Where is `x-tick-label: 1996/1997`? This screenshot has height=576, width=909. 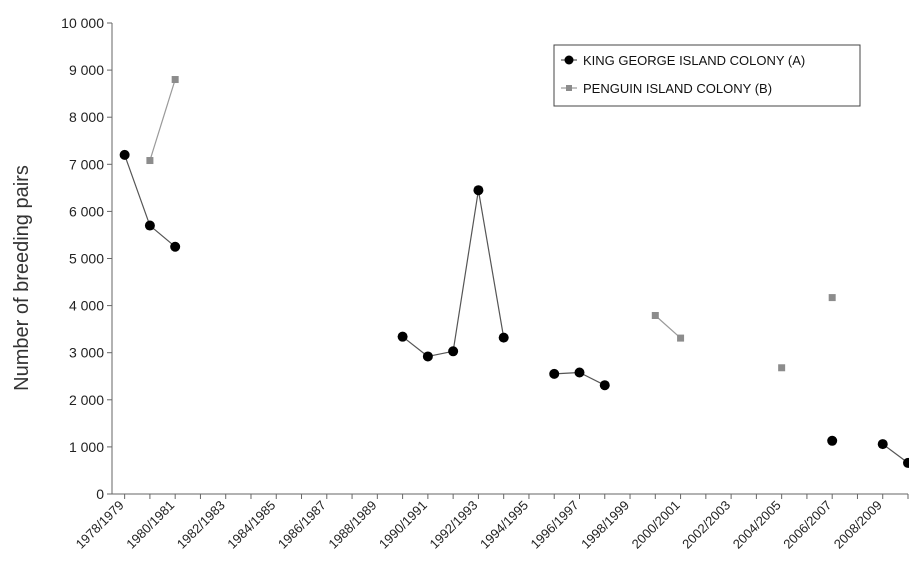 x-tick-label: 1996/1997 is located at coordinates (555, 525).